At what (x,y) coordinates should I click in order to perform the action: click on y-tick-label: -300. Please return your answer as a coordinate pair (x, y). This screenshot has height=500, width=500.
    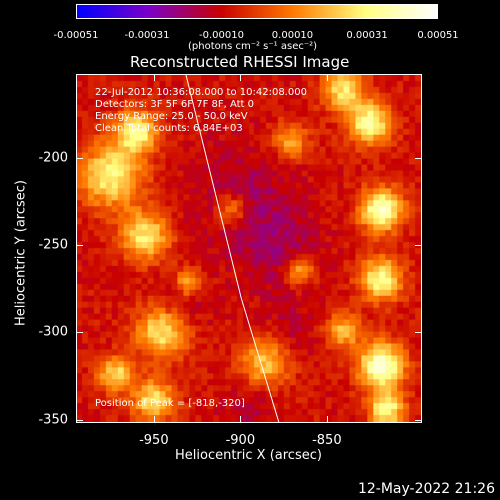
    Looking at the image, I should click on (53, 332).